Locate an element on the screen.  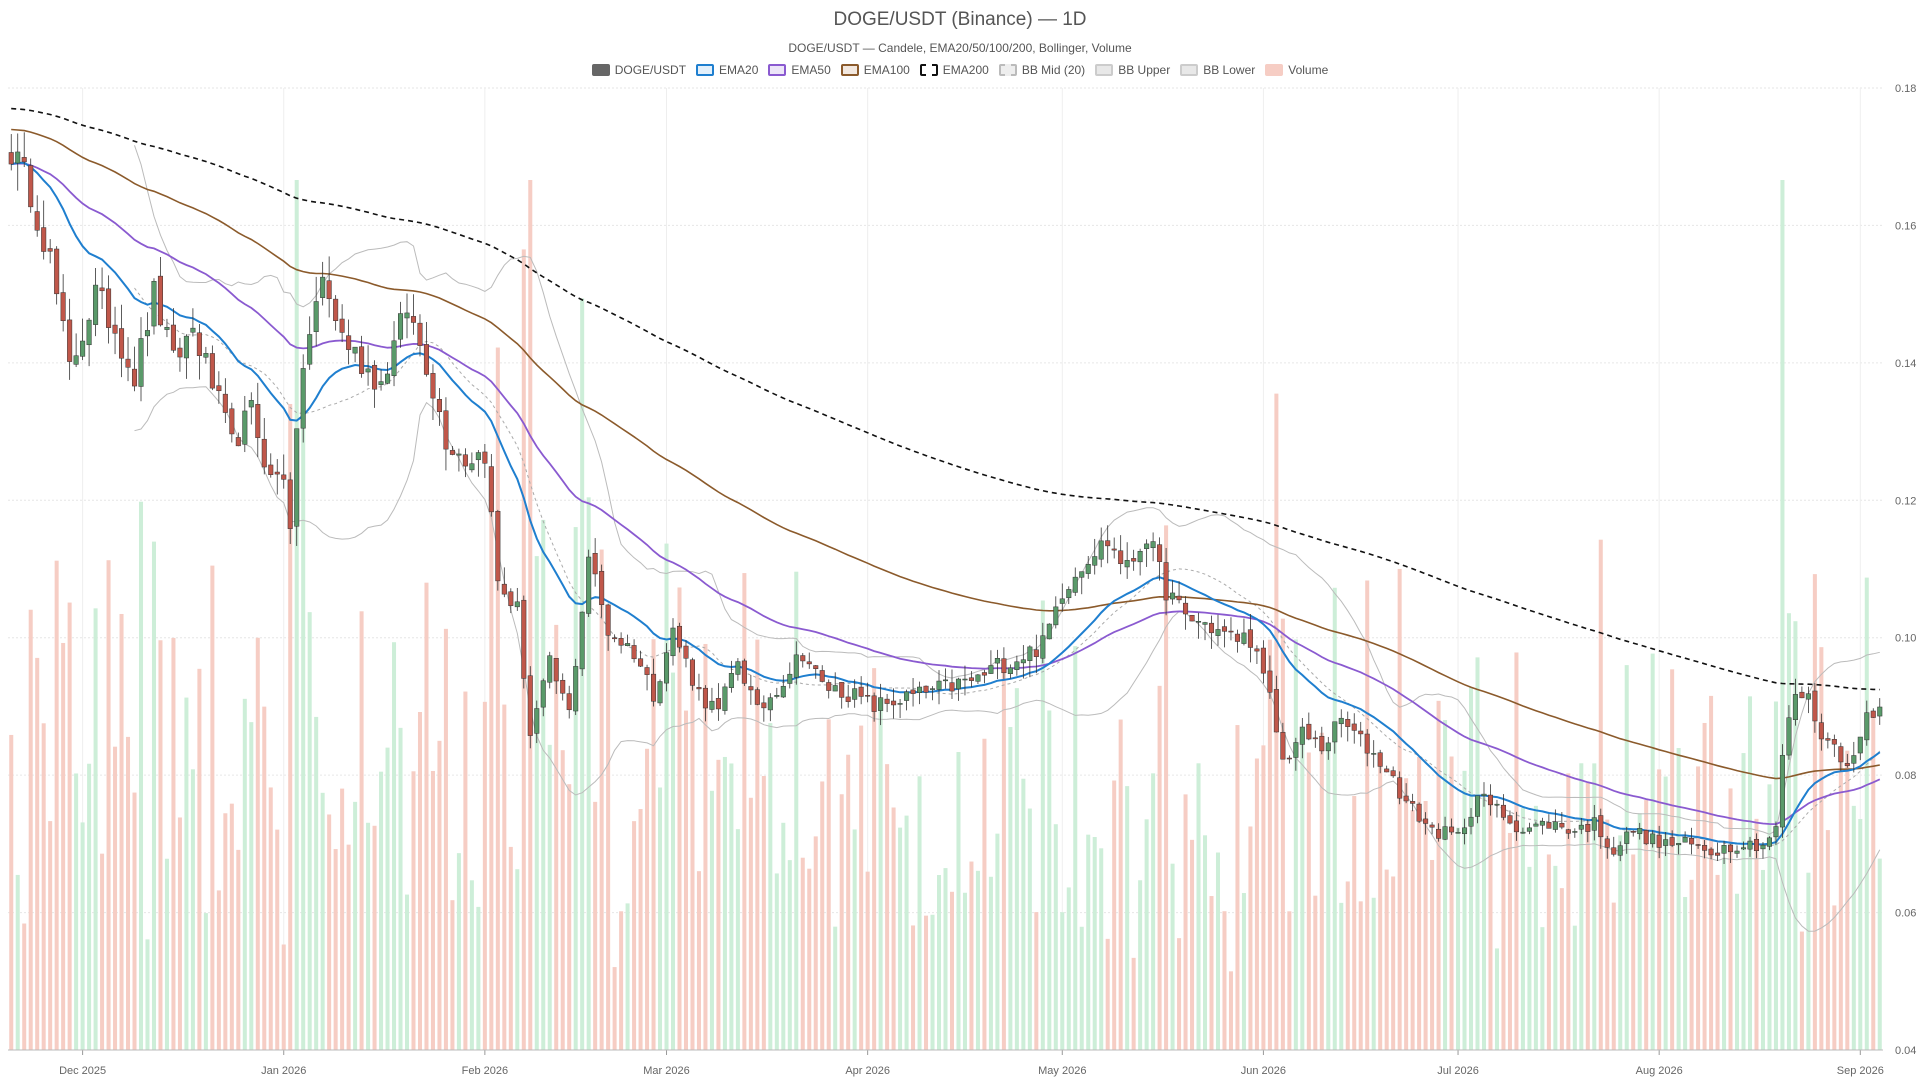
y-tick-label: 0.04 is located at coordinates (1905, 1051).